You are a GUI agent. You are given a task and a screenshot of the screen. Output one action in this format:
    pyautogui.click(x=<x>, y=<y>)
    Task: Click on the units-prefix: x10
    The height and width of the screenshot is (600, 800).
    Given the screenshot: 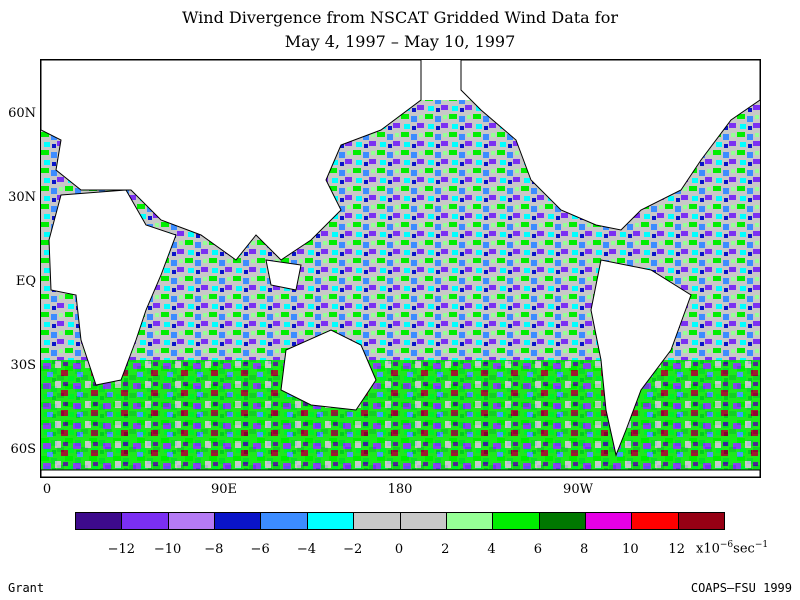 What is the action you would take?
    pyautogui.click(x=708, y=549)
    